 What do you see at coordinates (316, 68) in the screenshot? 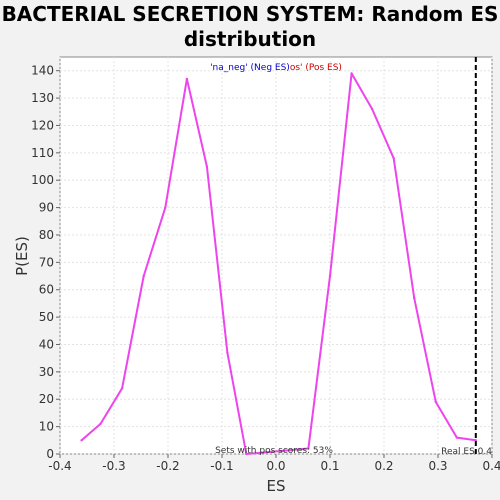
I see `legend-pos-label: os' (Pos ES)` at bounding box center [316, 68].